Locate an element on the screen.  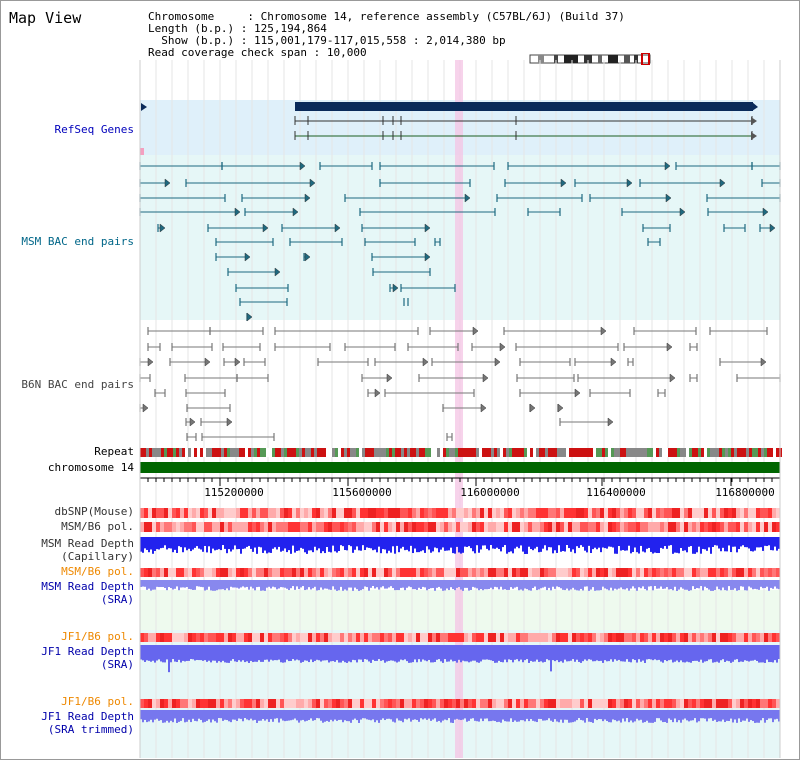
chromosome-ideogram is located at coordinates (593, 59).